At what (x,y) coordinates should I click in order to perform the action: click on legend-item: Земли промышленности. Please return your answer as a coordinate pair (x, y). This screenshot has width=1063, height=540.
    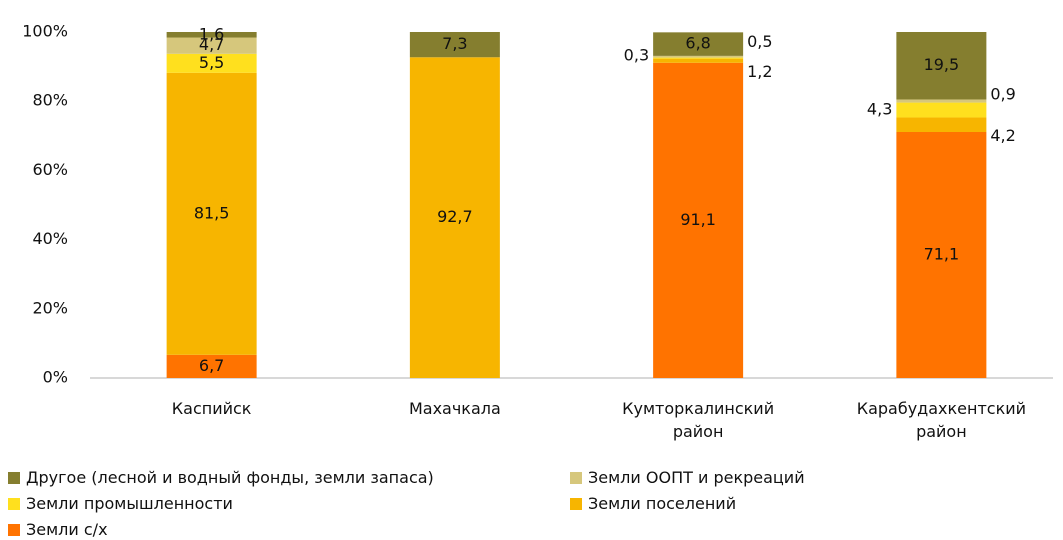
    Looking at the image, I should click on (120, 503).